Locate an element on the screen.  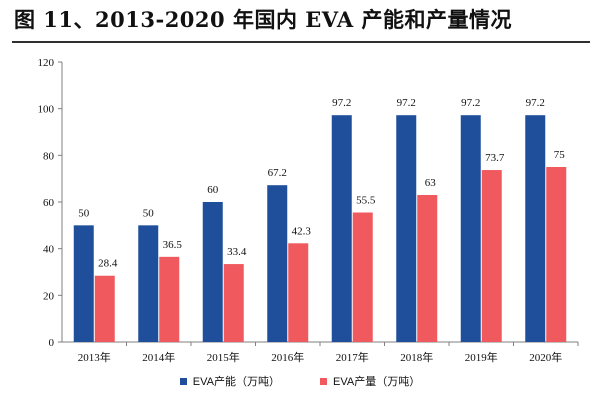
title-divider is located at coordinates (301, 42).